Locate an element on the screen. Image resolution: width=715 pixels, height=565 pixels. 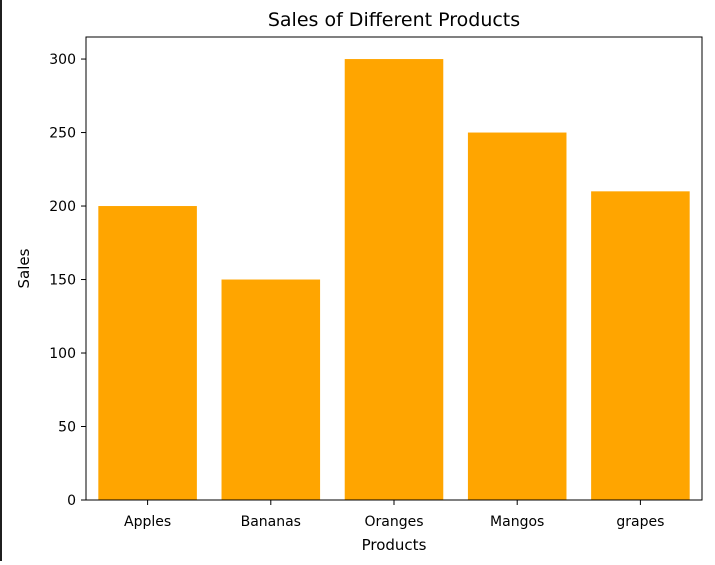
bar-bananas is located at coordinates (271, 389).